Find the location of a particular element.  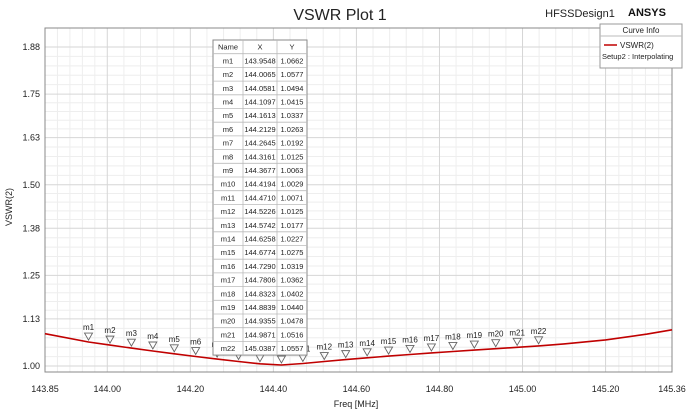

table-header-cell: Y is located at coordinates (291, 47).